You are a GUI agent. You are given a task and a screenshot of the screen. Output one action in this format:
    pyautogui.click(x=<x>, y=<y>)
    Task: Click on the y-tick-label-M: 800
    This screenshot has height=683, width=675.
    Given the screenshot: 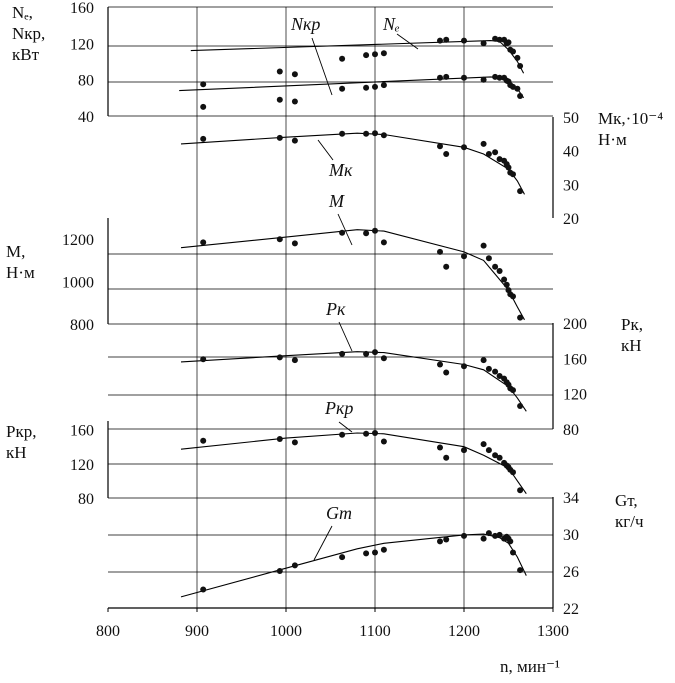 What is the action you would take?
    pyautogui.click(x=82, y=325)
    